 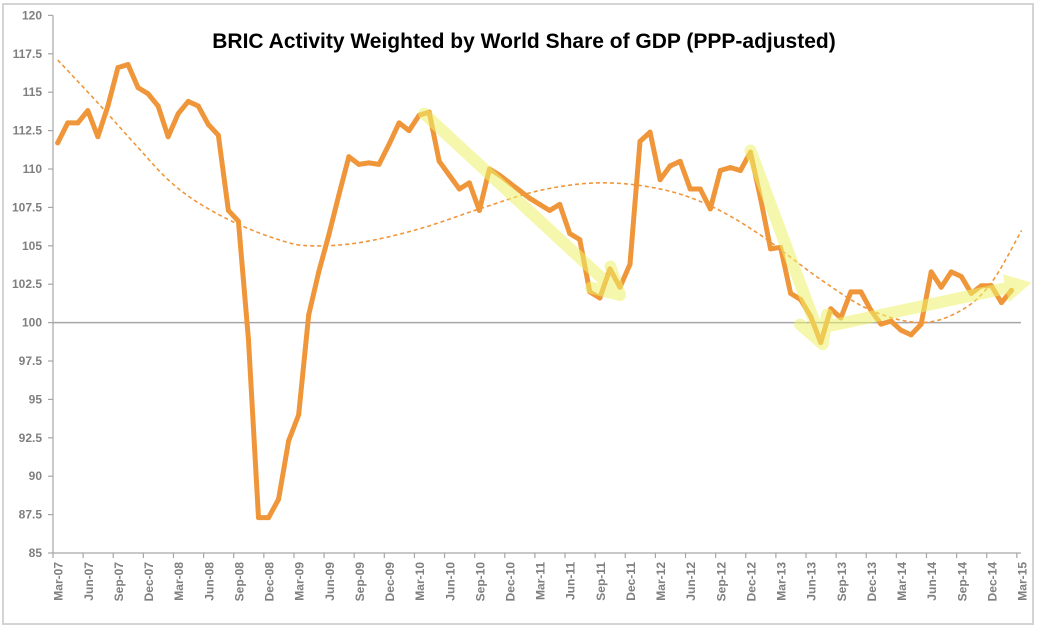 What do you see at coordinates (31, 438) in the screenshot?
I see `y-tick-label: 92.5` at bounding box center [31, 438].